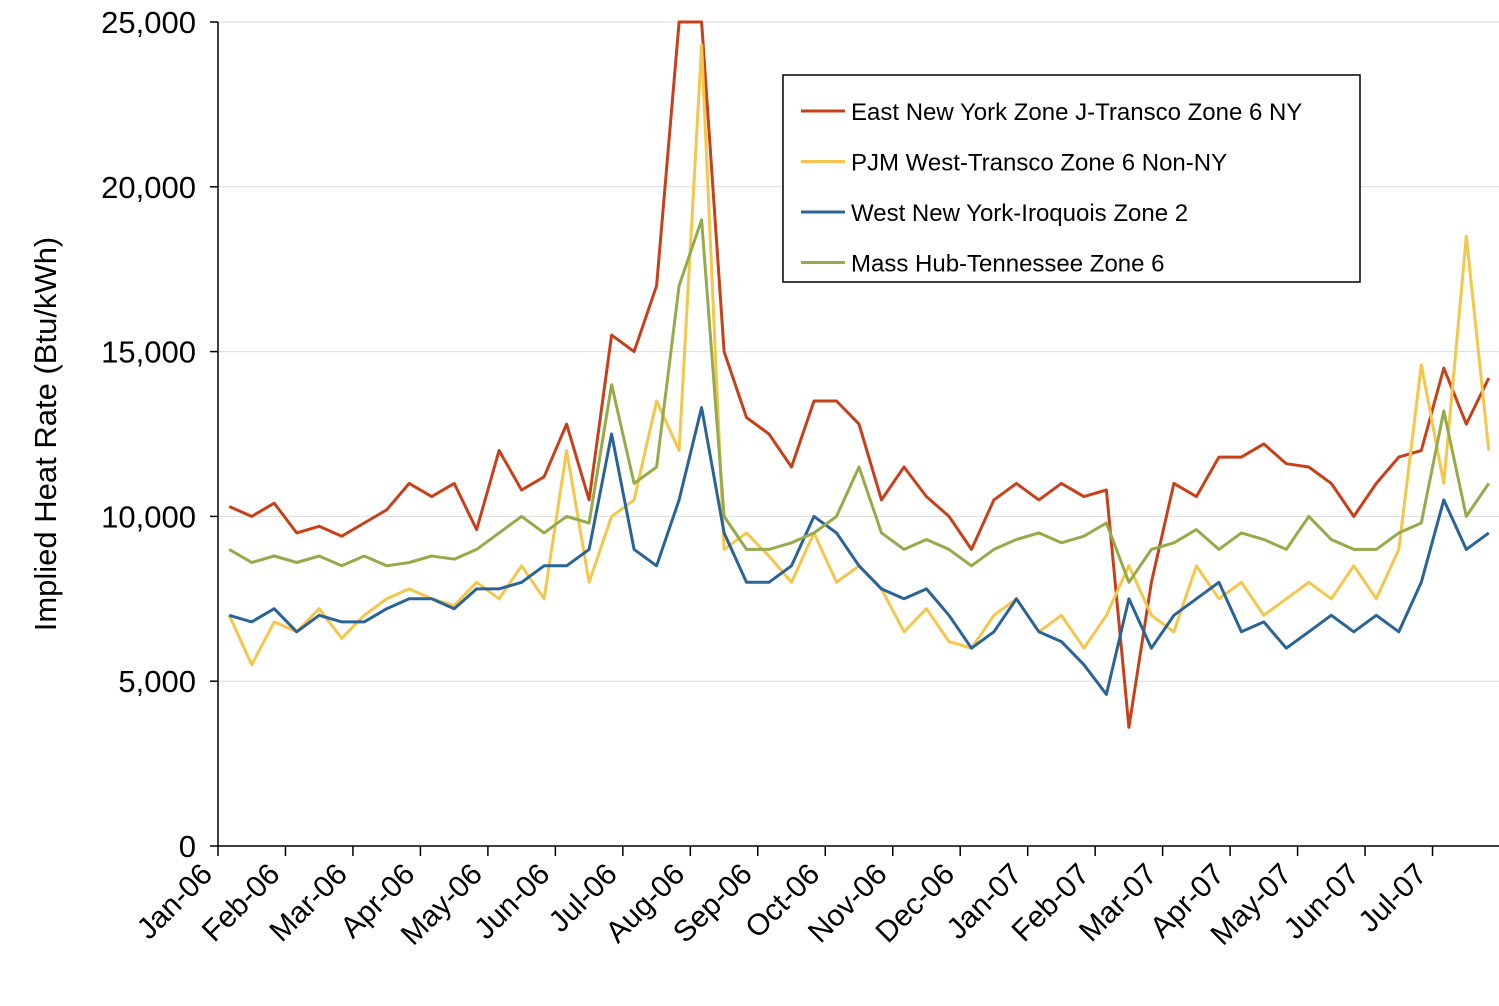  Describe the element at coordinates (148, 187) in the screenshot. I see `y-tick-label: 20,000` at that location.